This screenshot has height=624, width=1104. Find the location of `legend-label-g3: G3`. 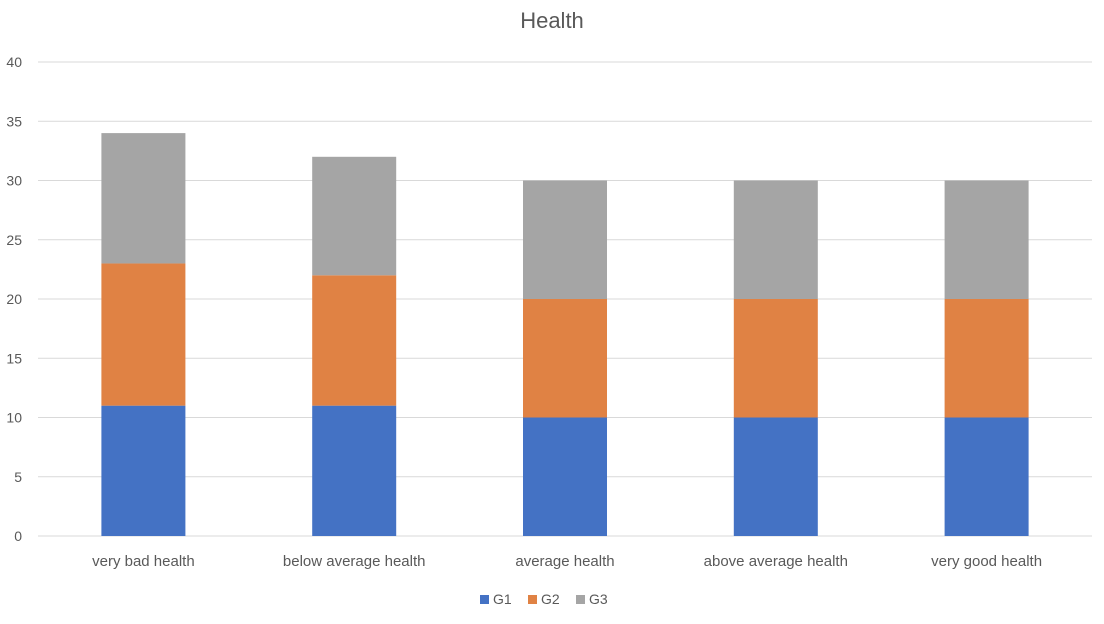

legend-label-g3: G3 is located at coordinates (598, 599).